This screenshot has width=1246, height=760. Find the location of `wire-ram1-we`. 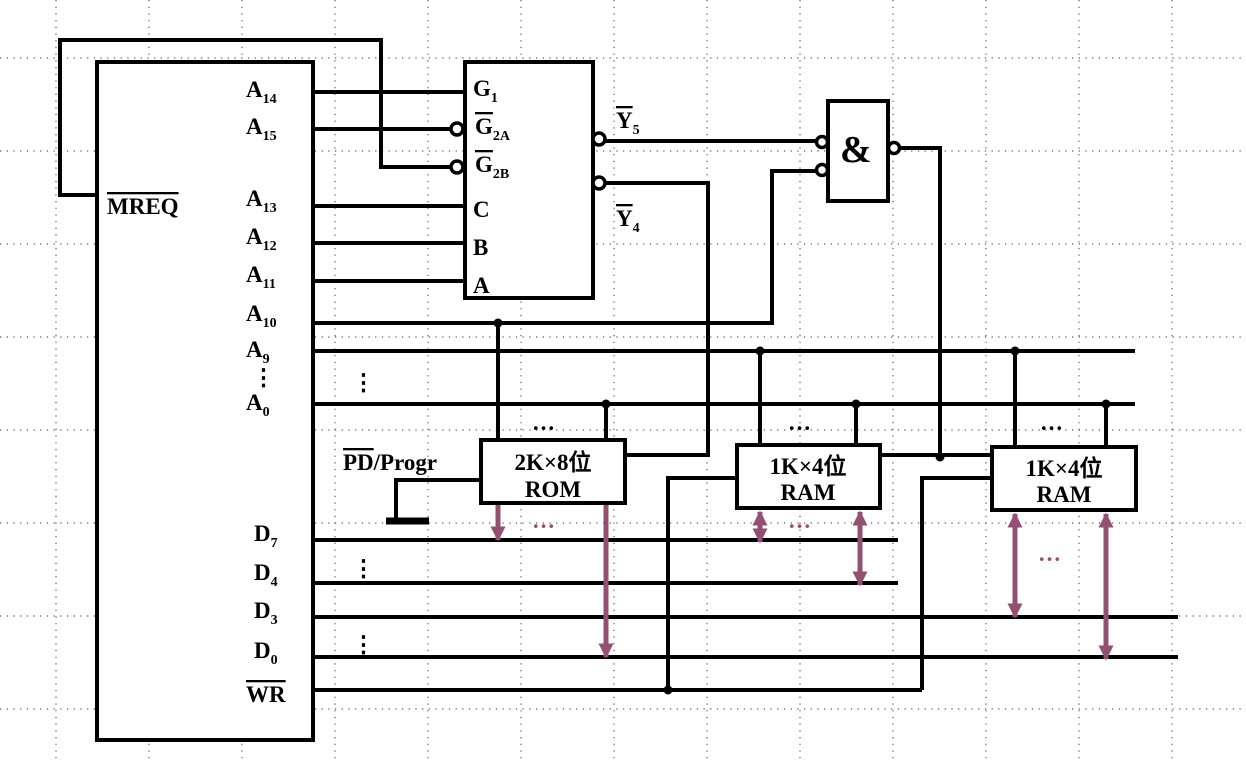

wire-ram1-we is located at coordinates (701, 583).